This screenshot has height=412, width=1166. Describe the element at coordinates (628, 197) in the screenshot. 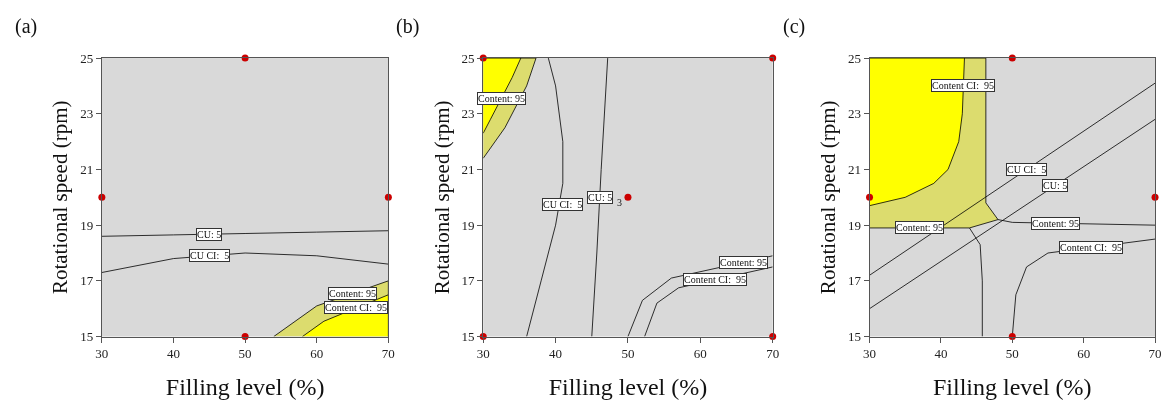

I see `point` at that location.